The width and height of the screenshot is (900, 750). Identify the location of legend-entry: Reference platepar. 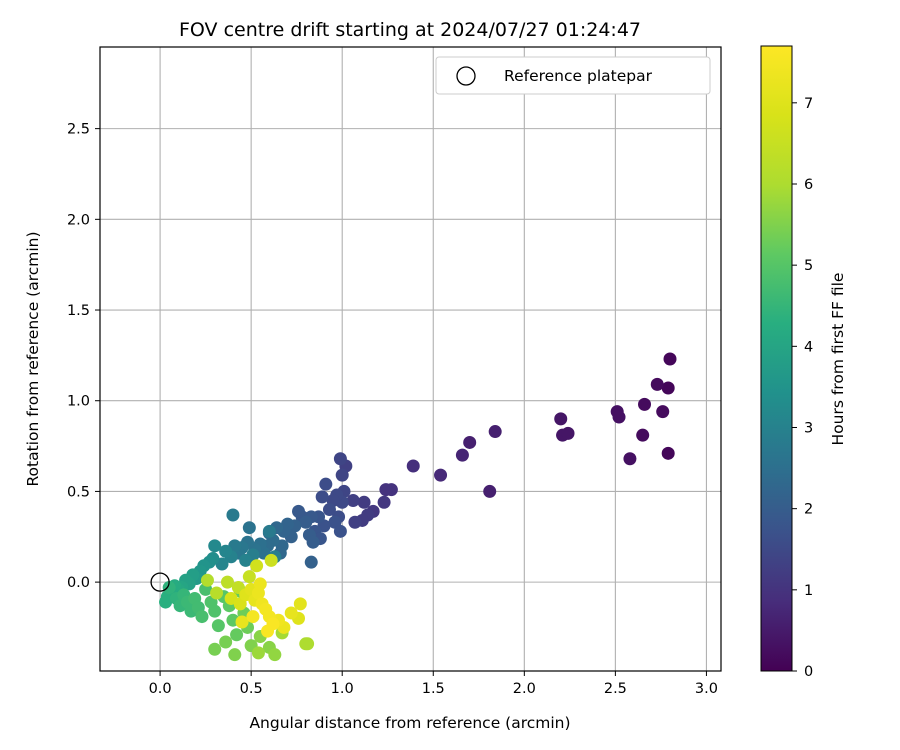
(578, 76).